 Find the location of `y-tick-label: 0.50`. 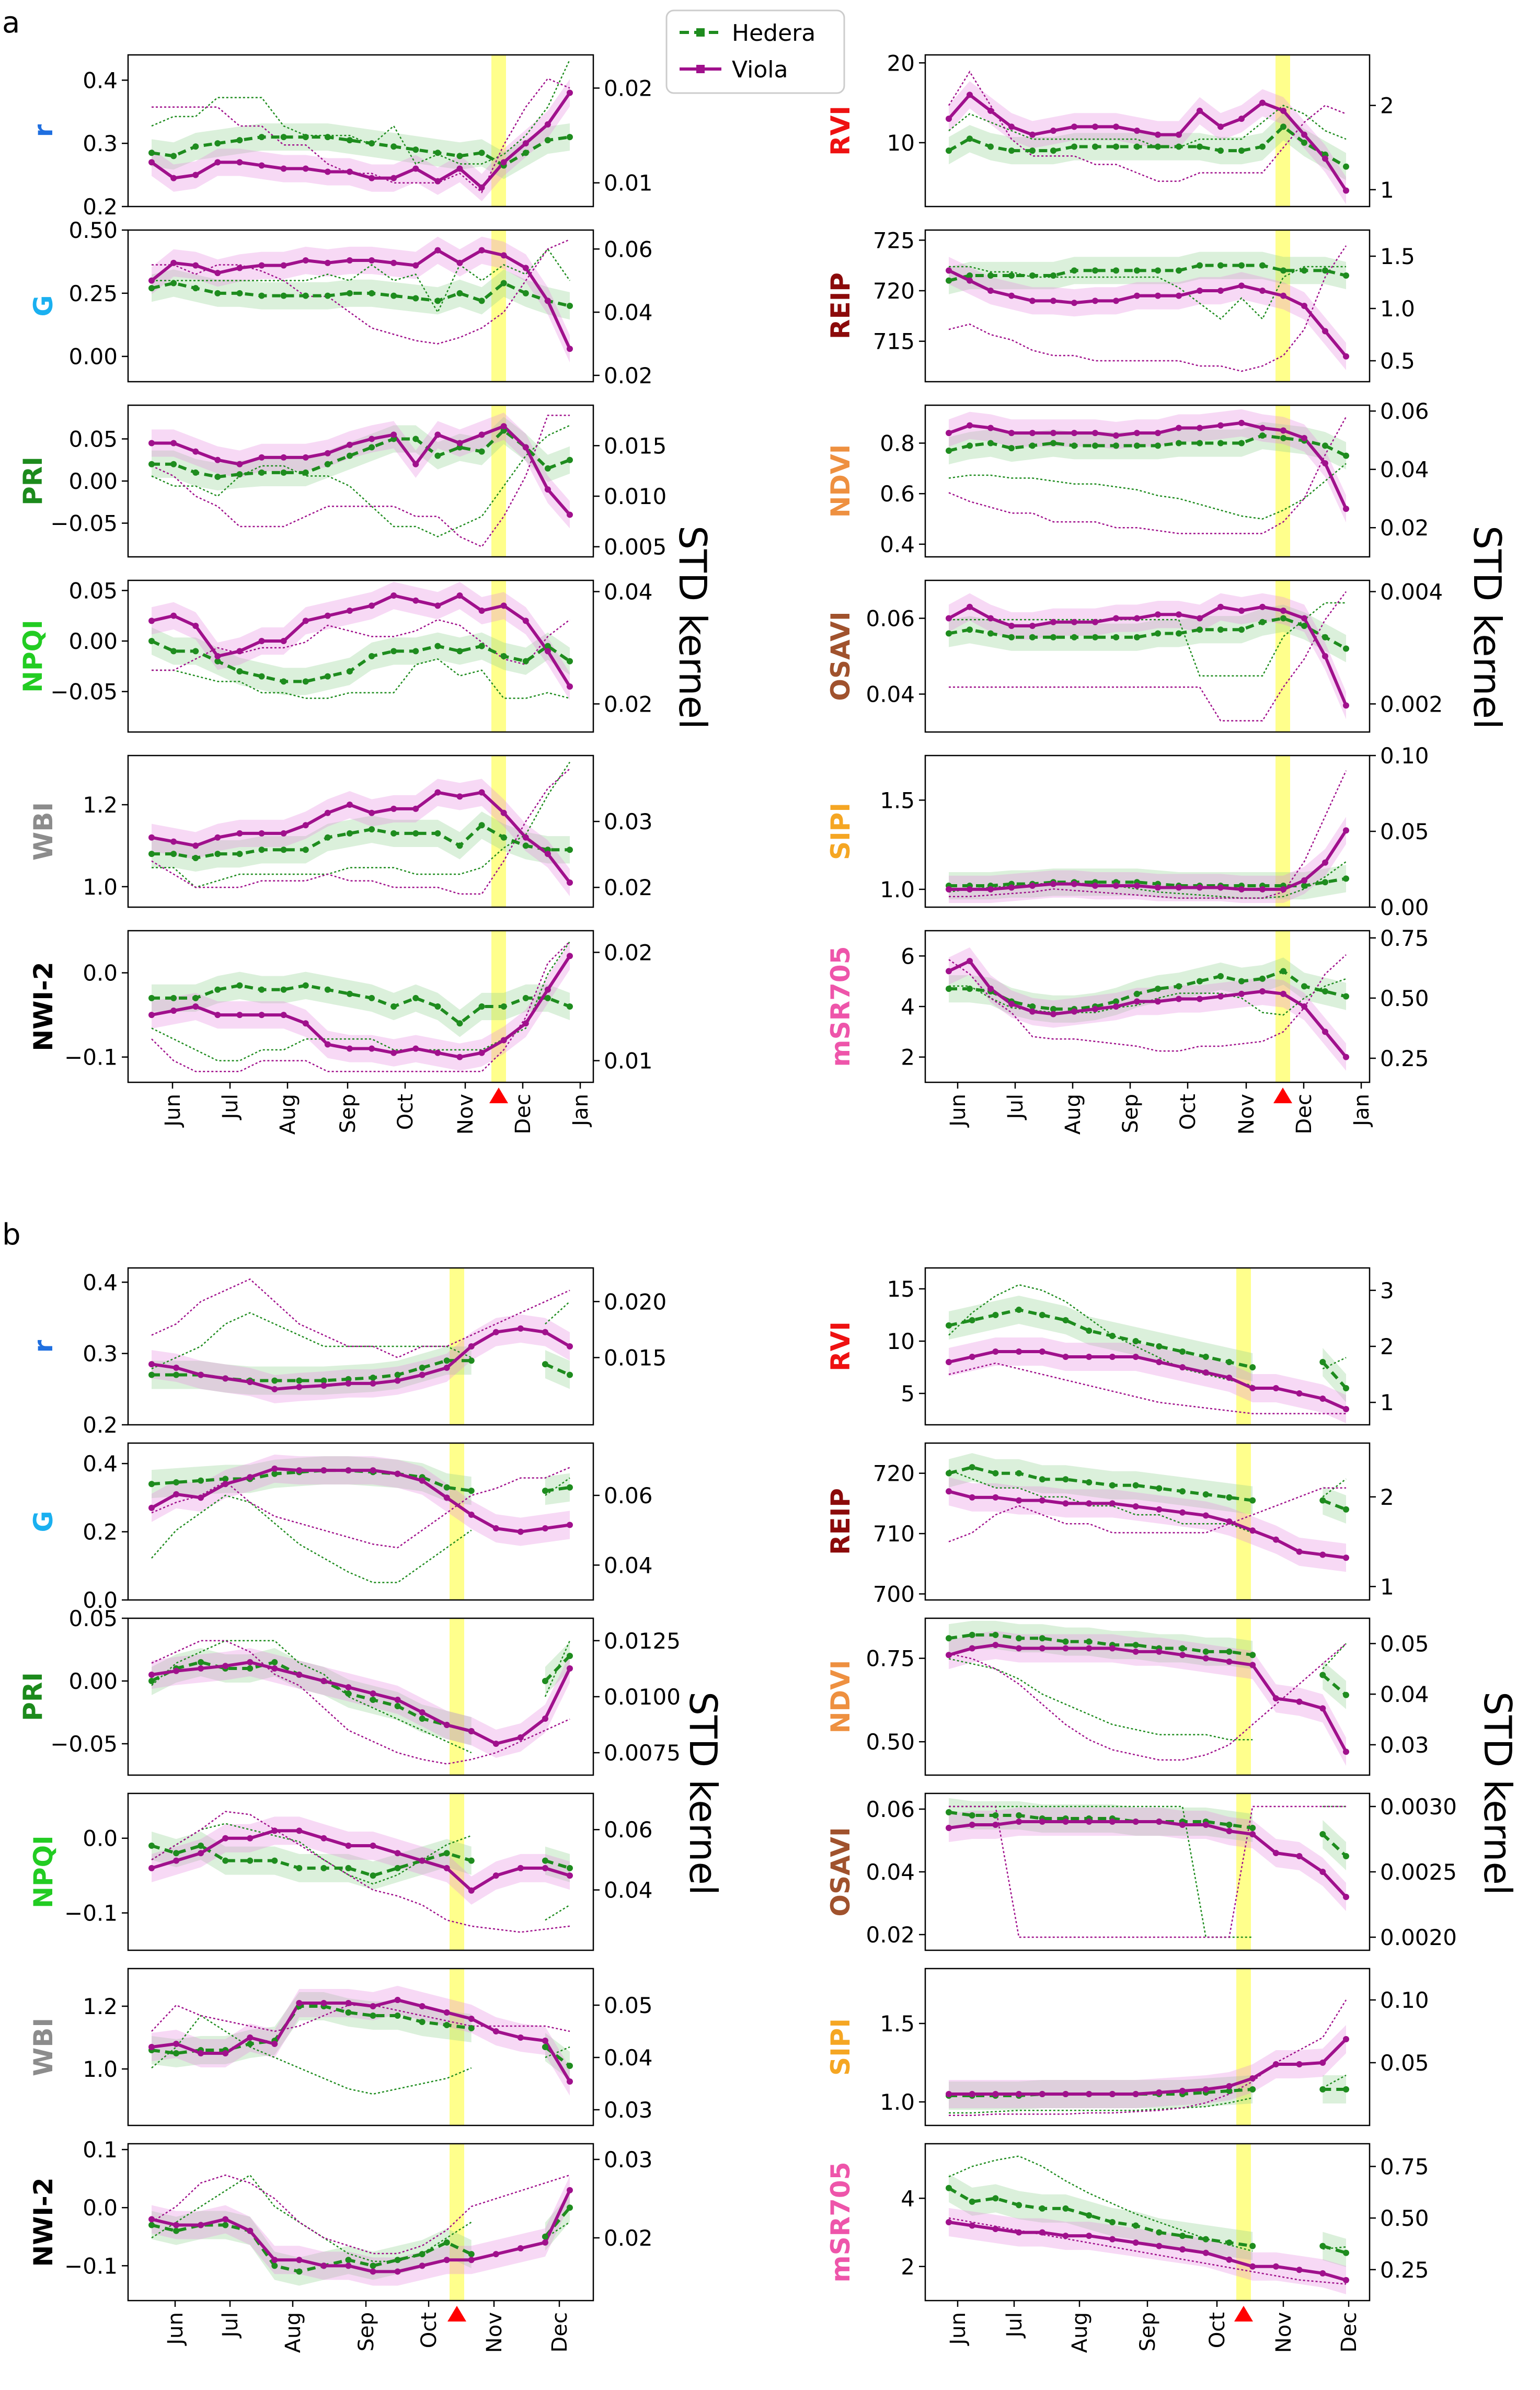

y-tick-label: 0.50 is located at coordinates (891, 1742).